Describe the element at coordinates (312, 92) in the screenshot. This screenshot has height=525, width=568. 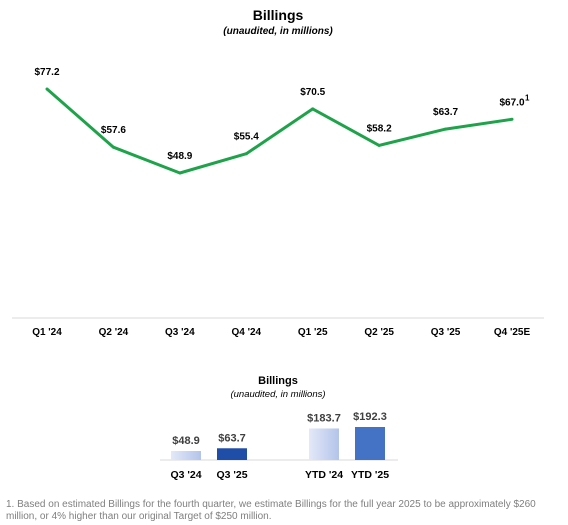
I see `data-label: $70.5` at that location.